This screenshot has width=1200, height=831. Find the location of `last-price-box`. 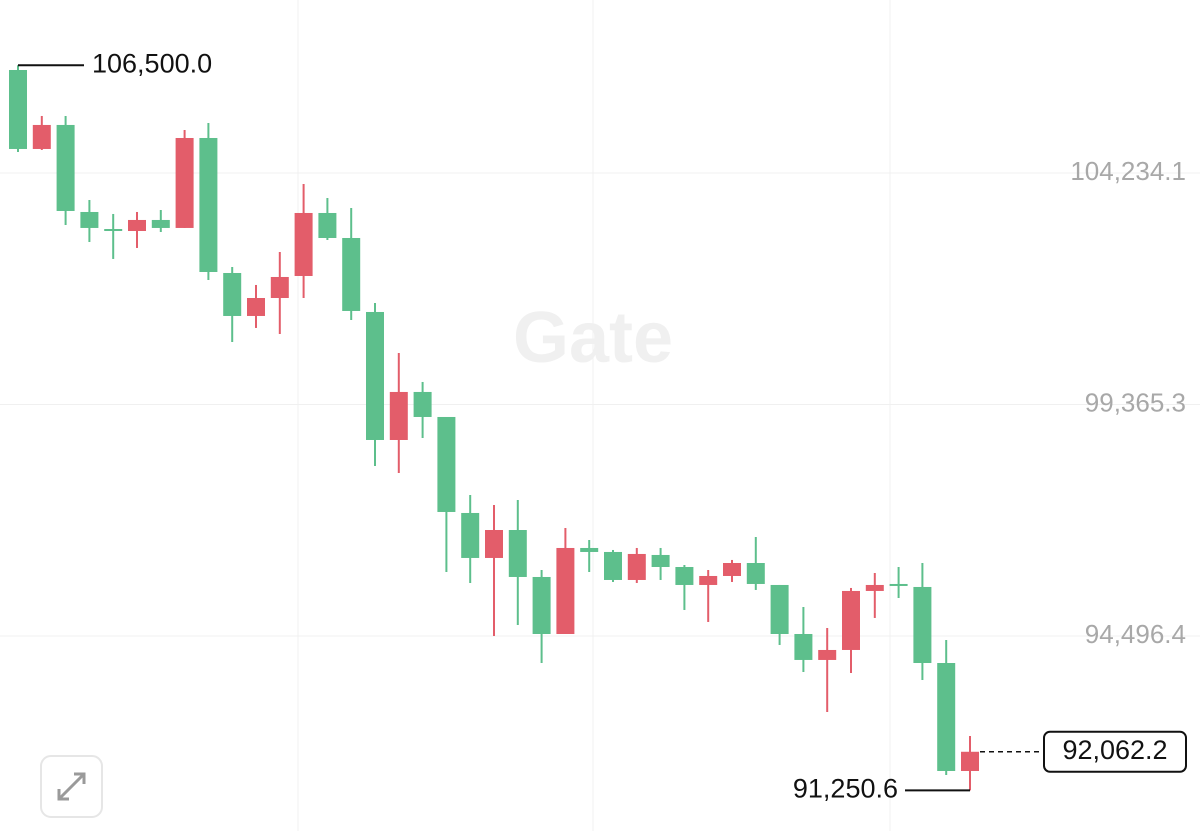

last-price-box is located at coordinates (1115, 751).